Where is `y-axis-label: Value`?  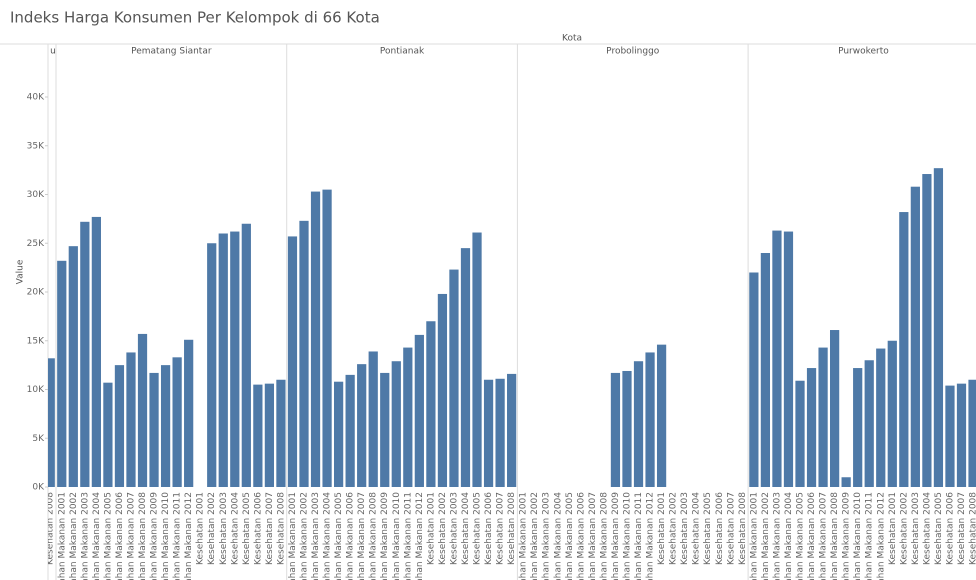
y-axis-label: Value is located at coordinates (21, 271).